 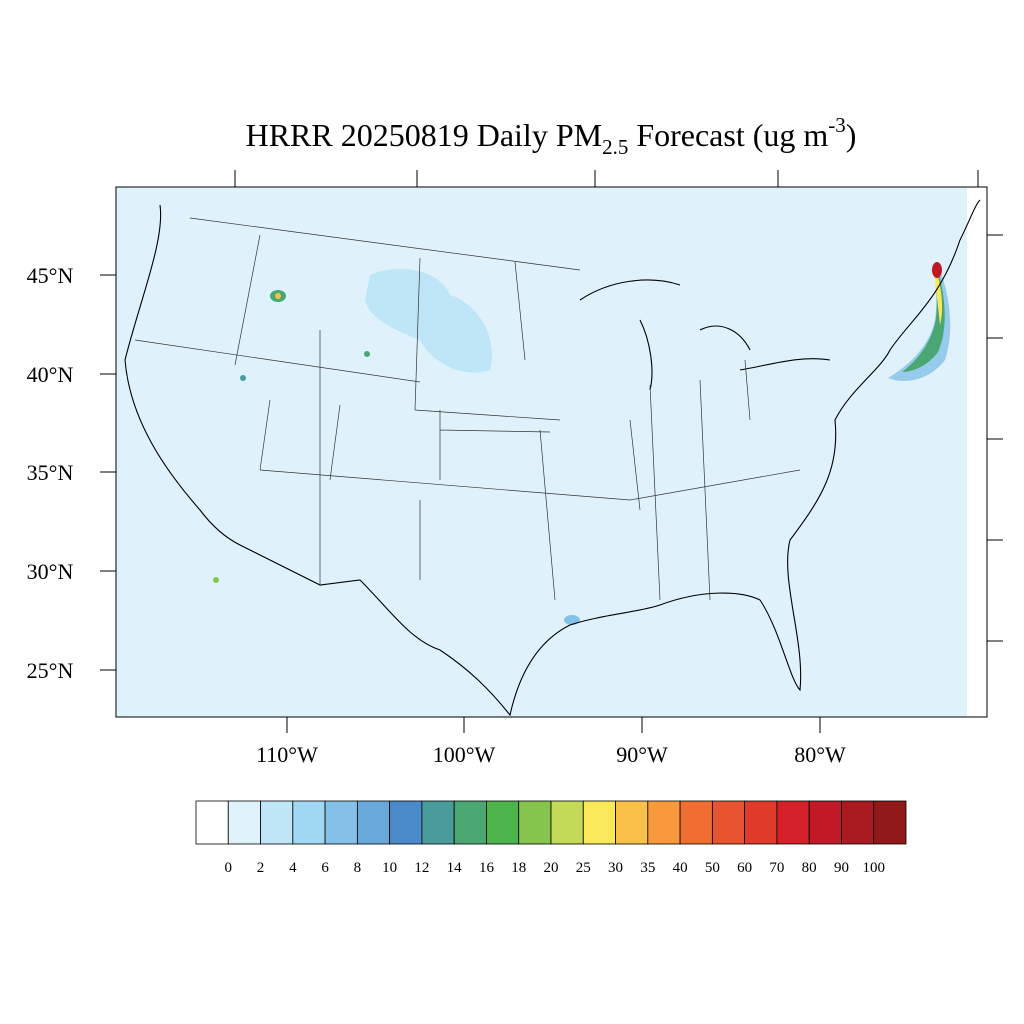 I want to click on title-middle: Forecast (ug m, so click(x=728, y=135).